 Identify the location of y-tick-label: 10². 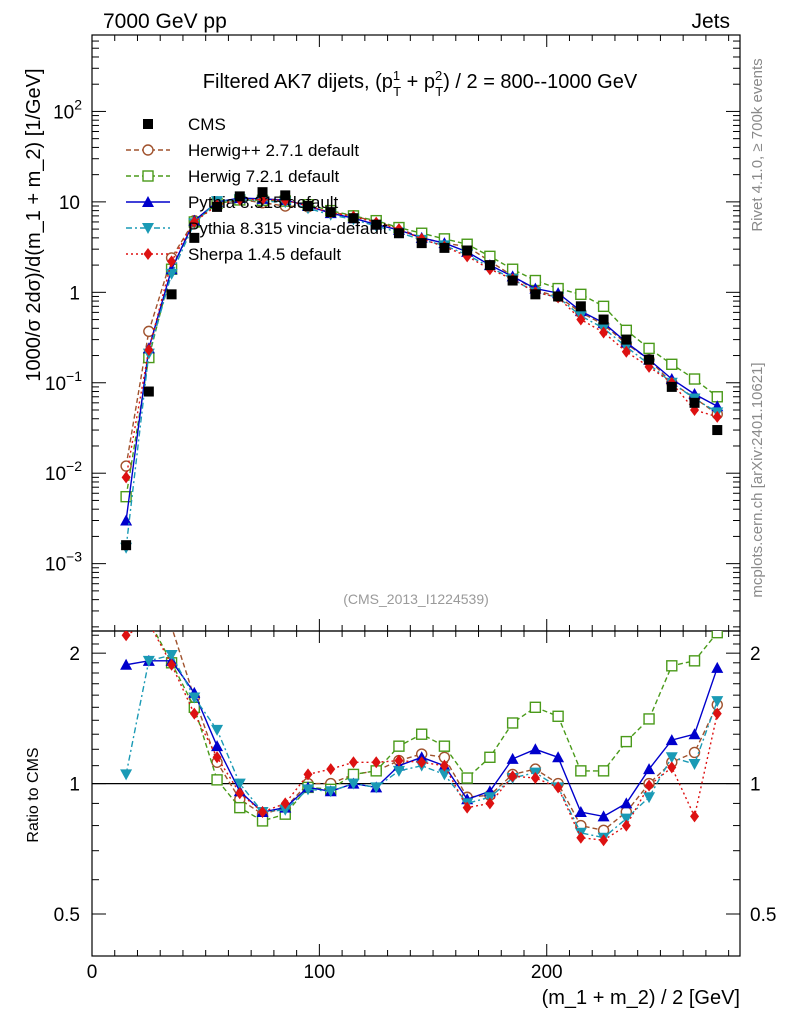
(67, 109).